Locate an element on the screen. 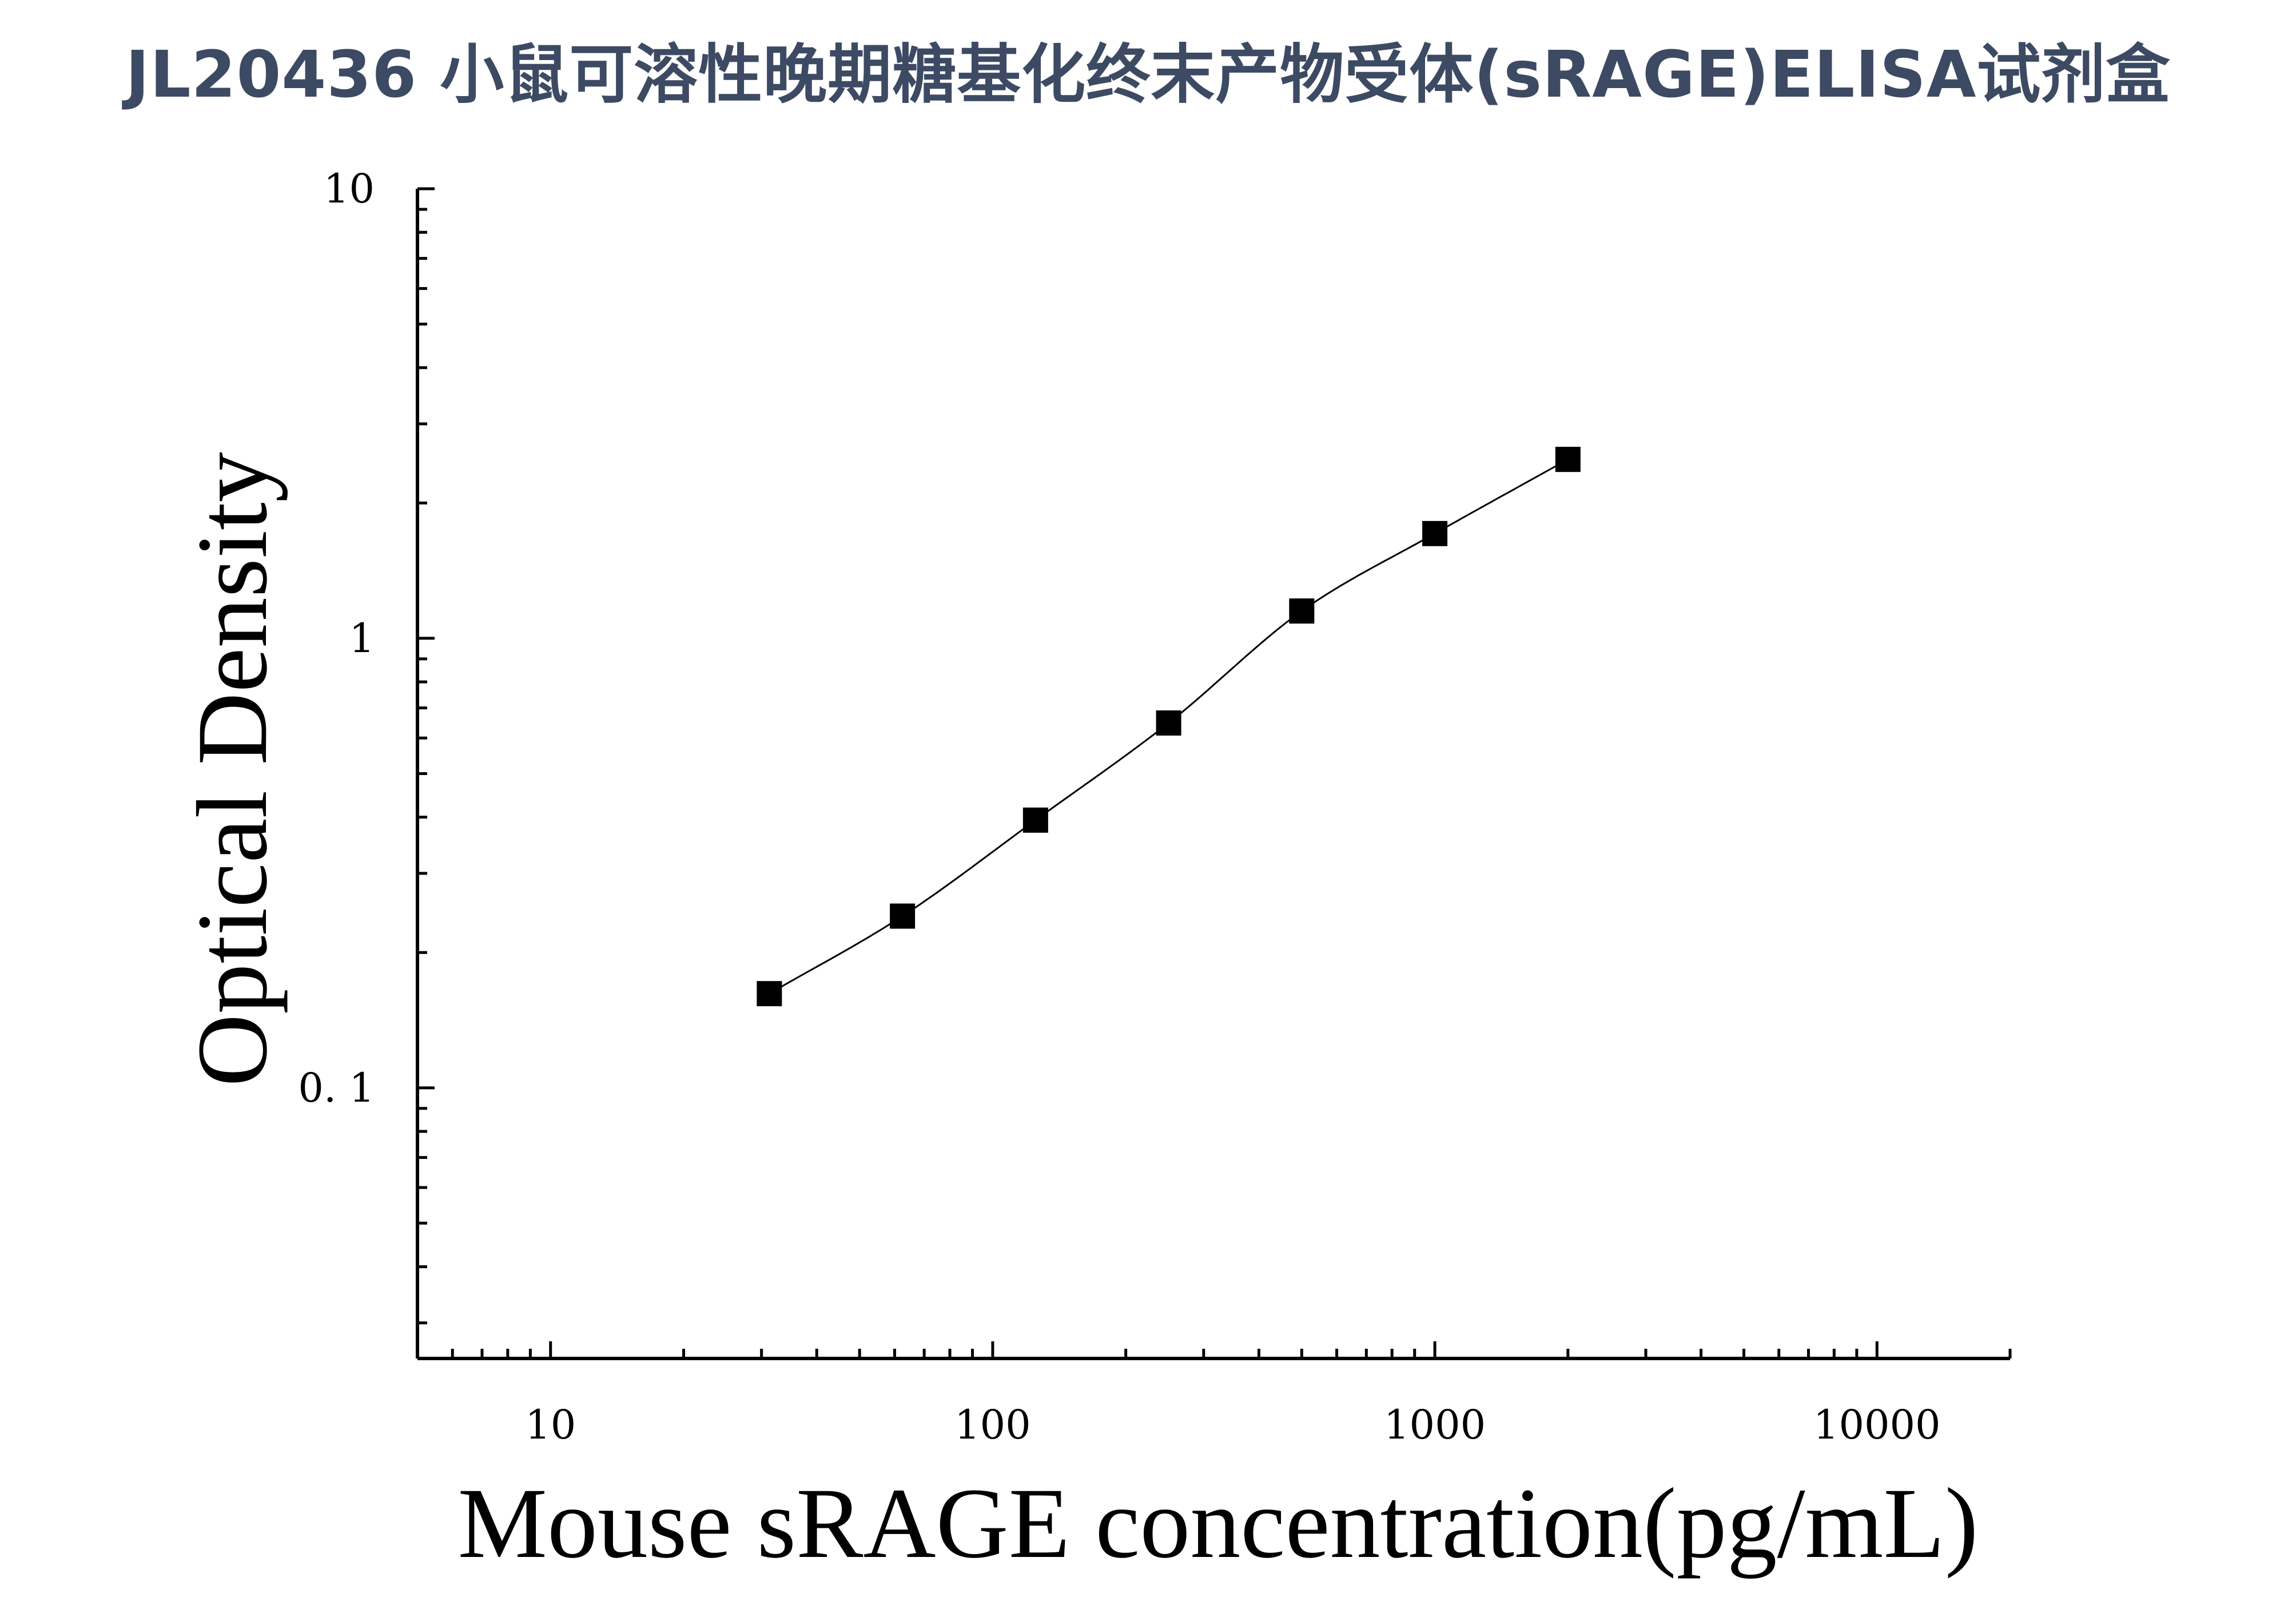 This screenshot has height=1605, width=2296. data-points is located at coordinates (1169, 727).